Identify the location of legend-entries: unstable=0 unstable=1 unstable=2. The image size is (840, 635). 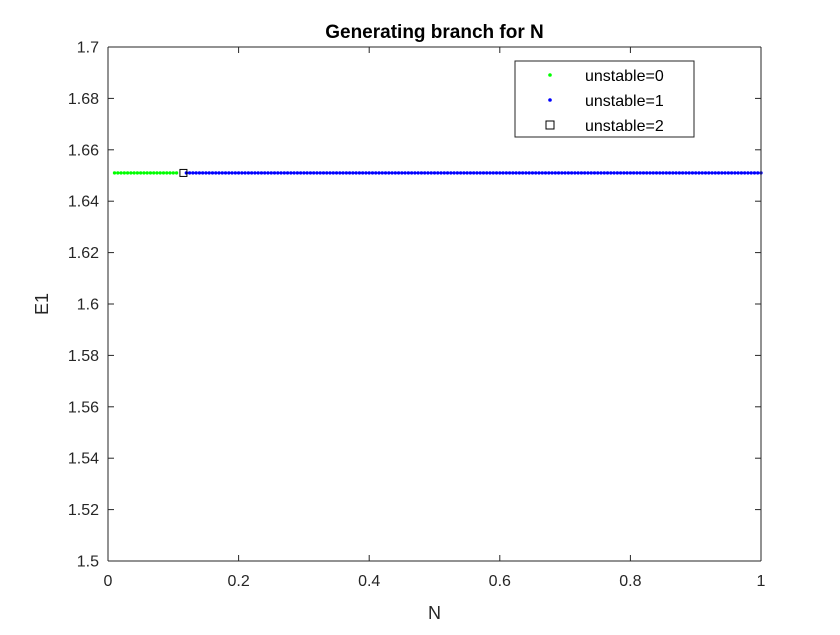
(604, 101).